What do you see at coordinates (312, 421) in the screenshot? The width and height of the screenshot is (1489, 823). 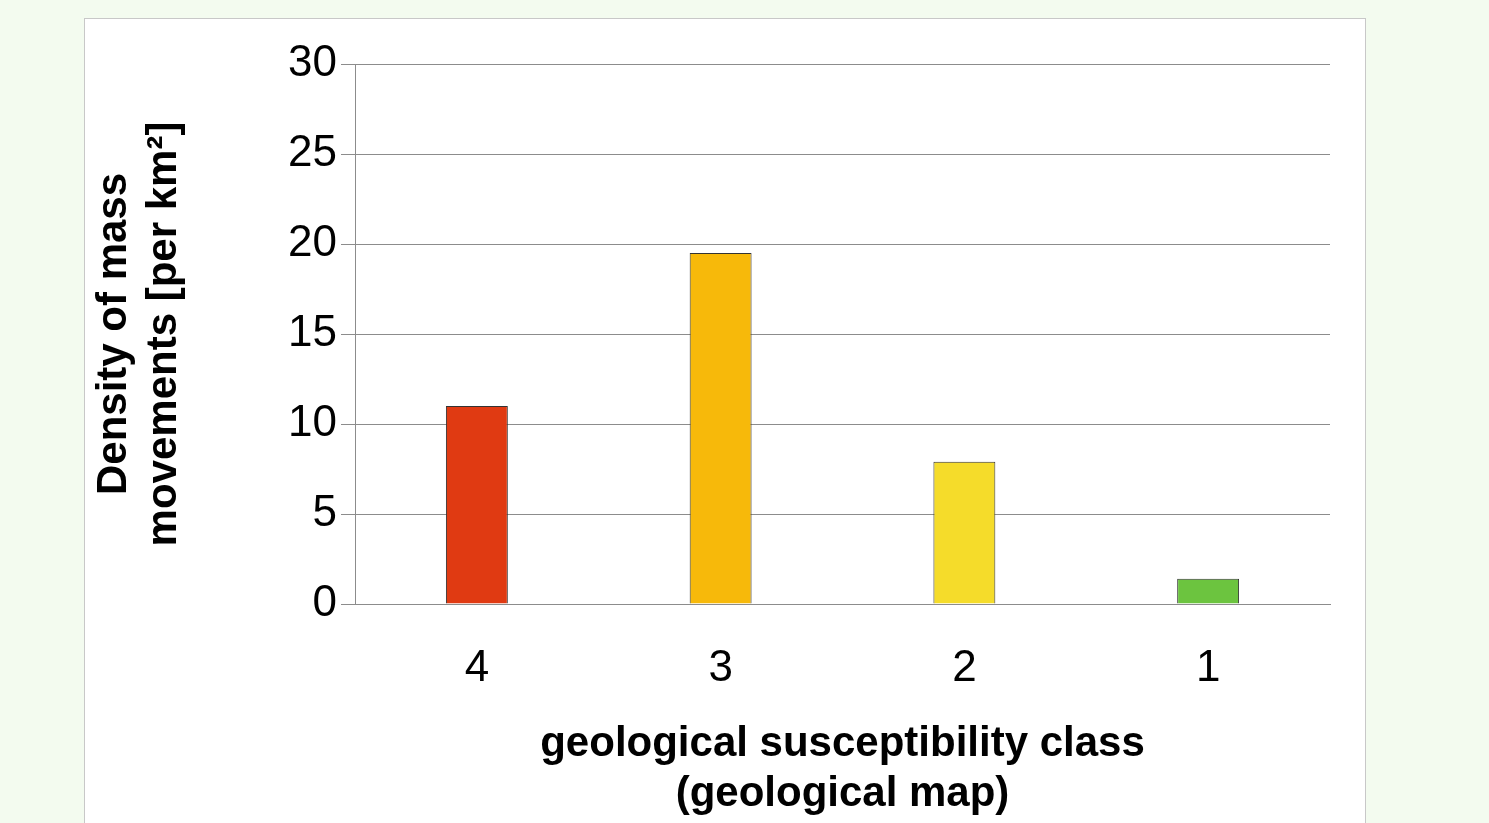 I see `y-tick-label: 10` at bounding box center [312, 421].